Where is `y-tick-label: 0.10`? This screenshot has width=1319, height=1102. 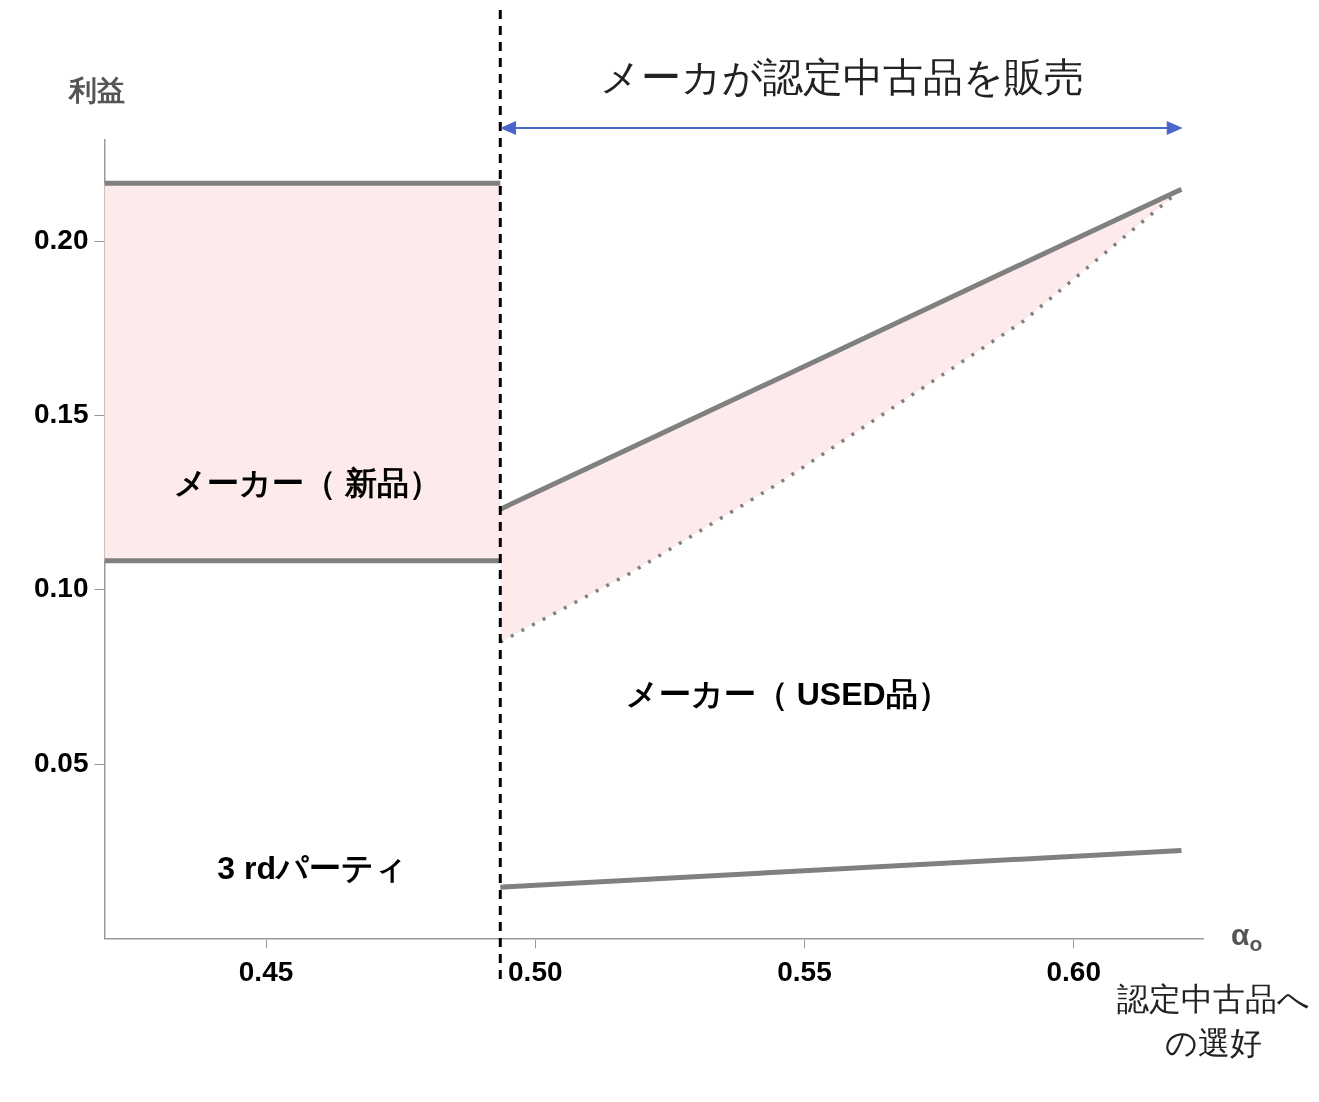
y-tick-label: 0.10 is located at coordinates (61, 588).